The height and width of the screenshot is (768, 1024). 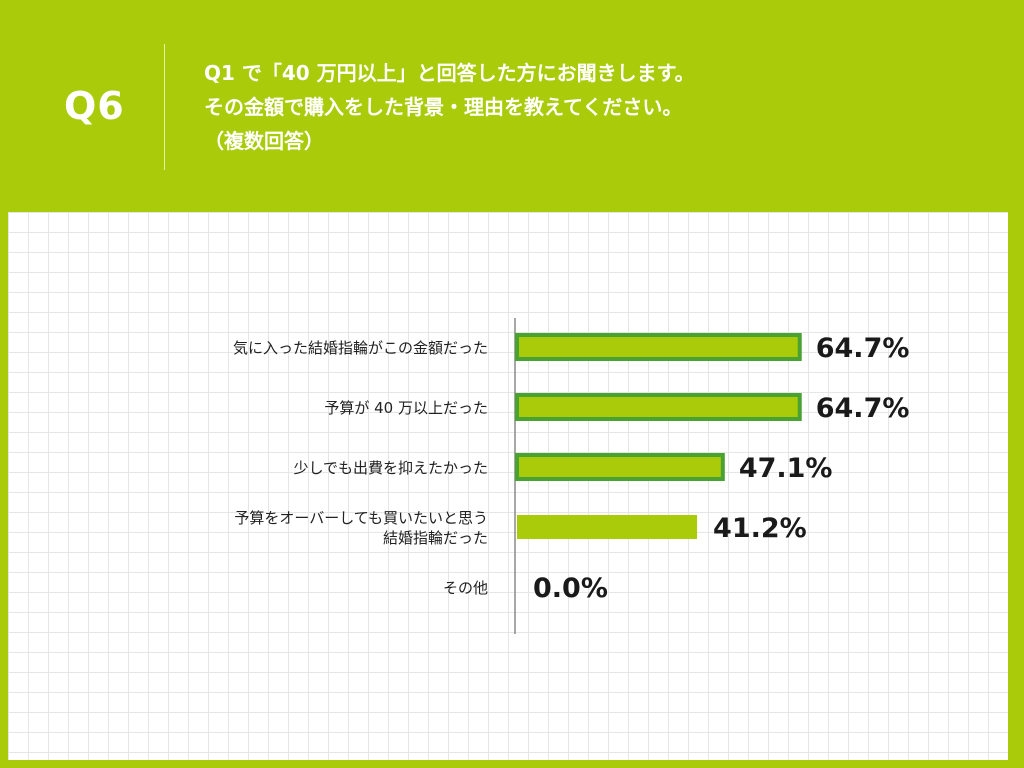 I want to click on value-label: 47.1%, so click(x=786, y=468).